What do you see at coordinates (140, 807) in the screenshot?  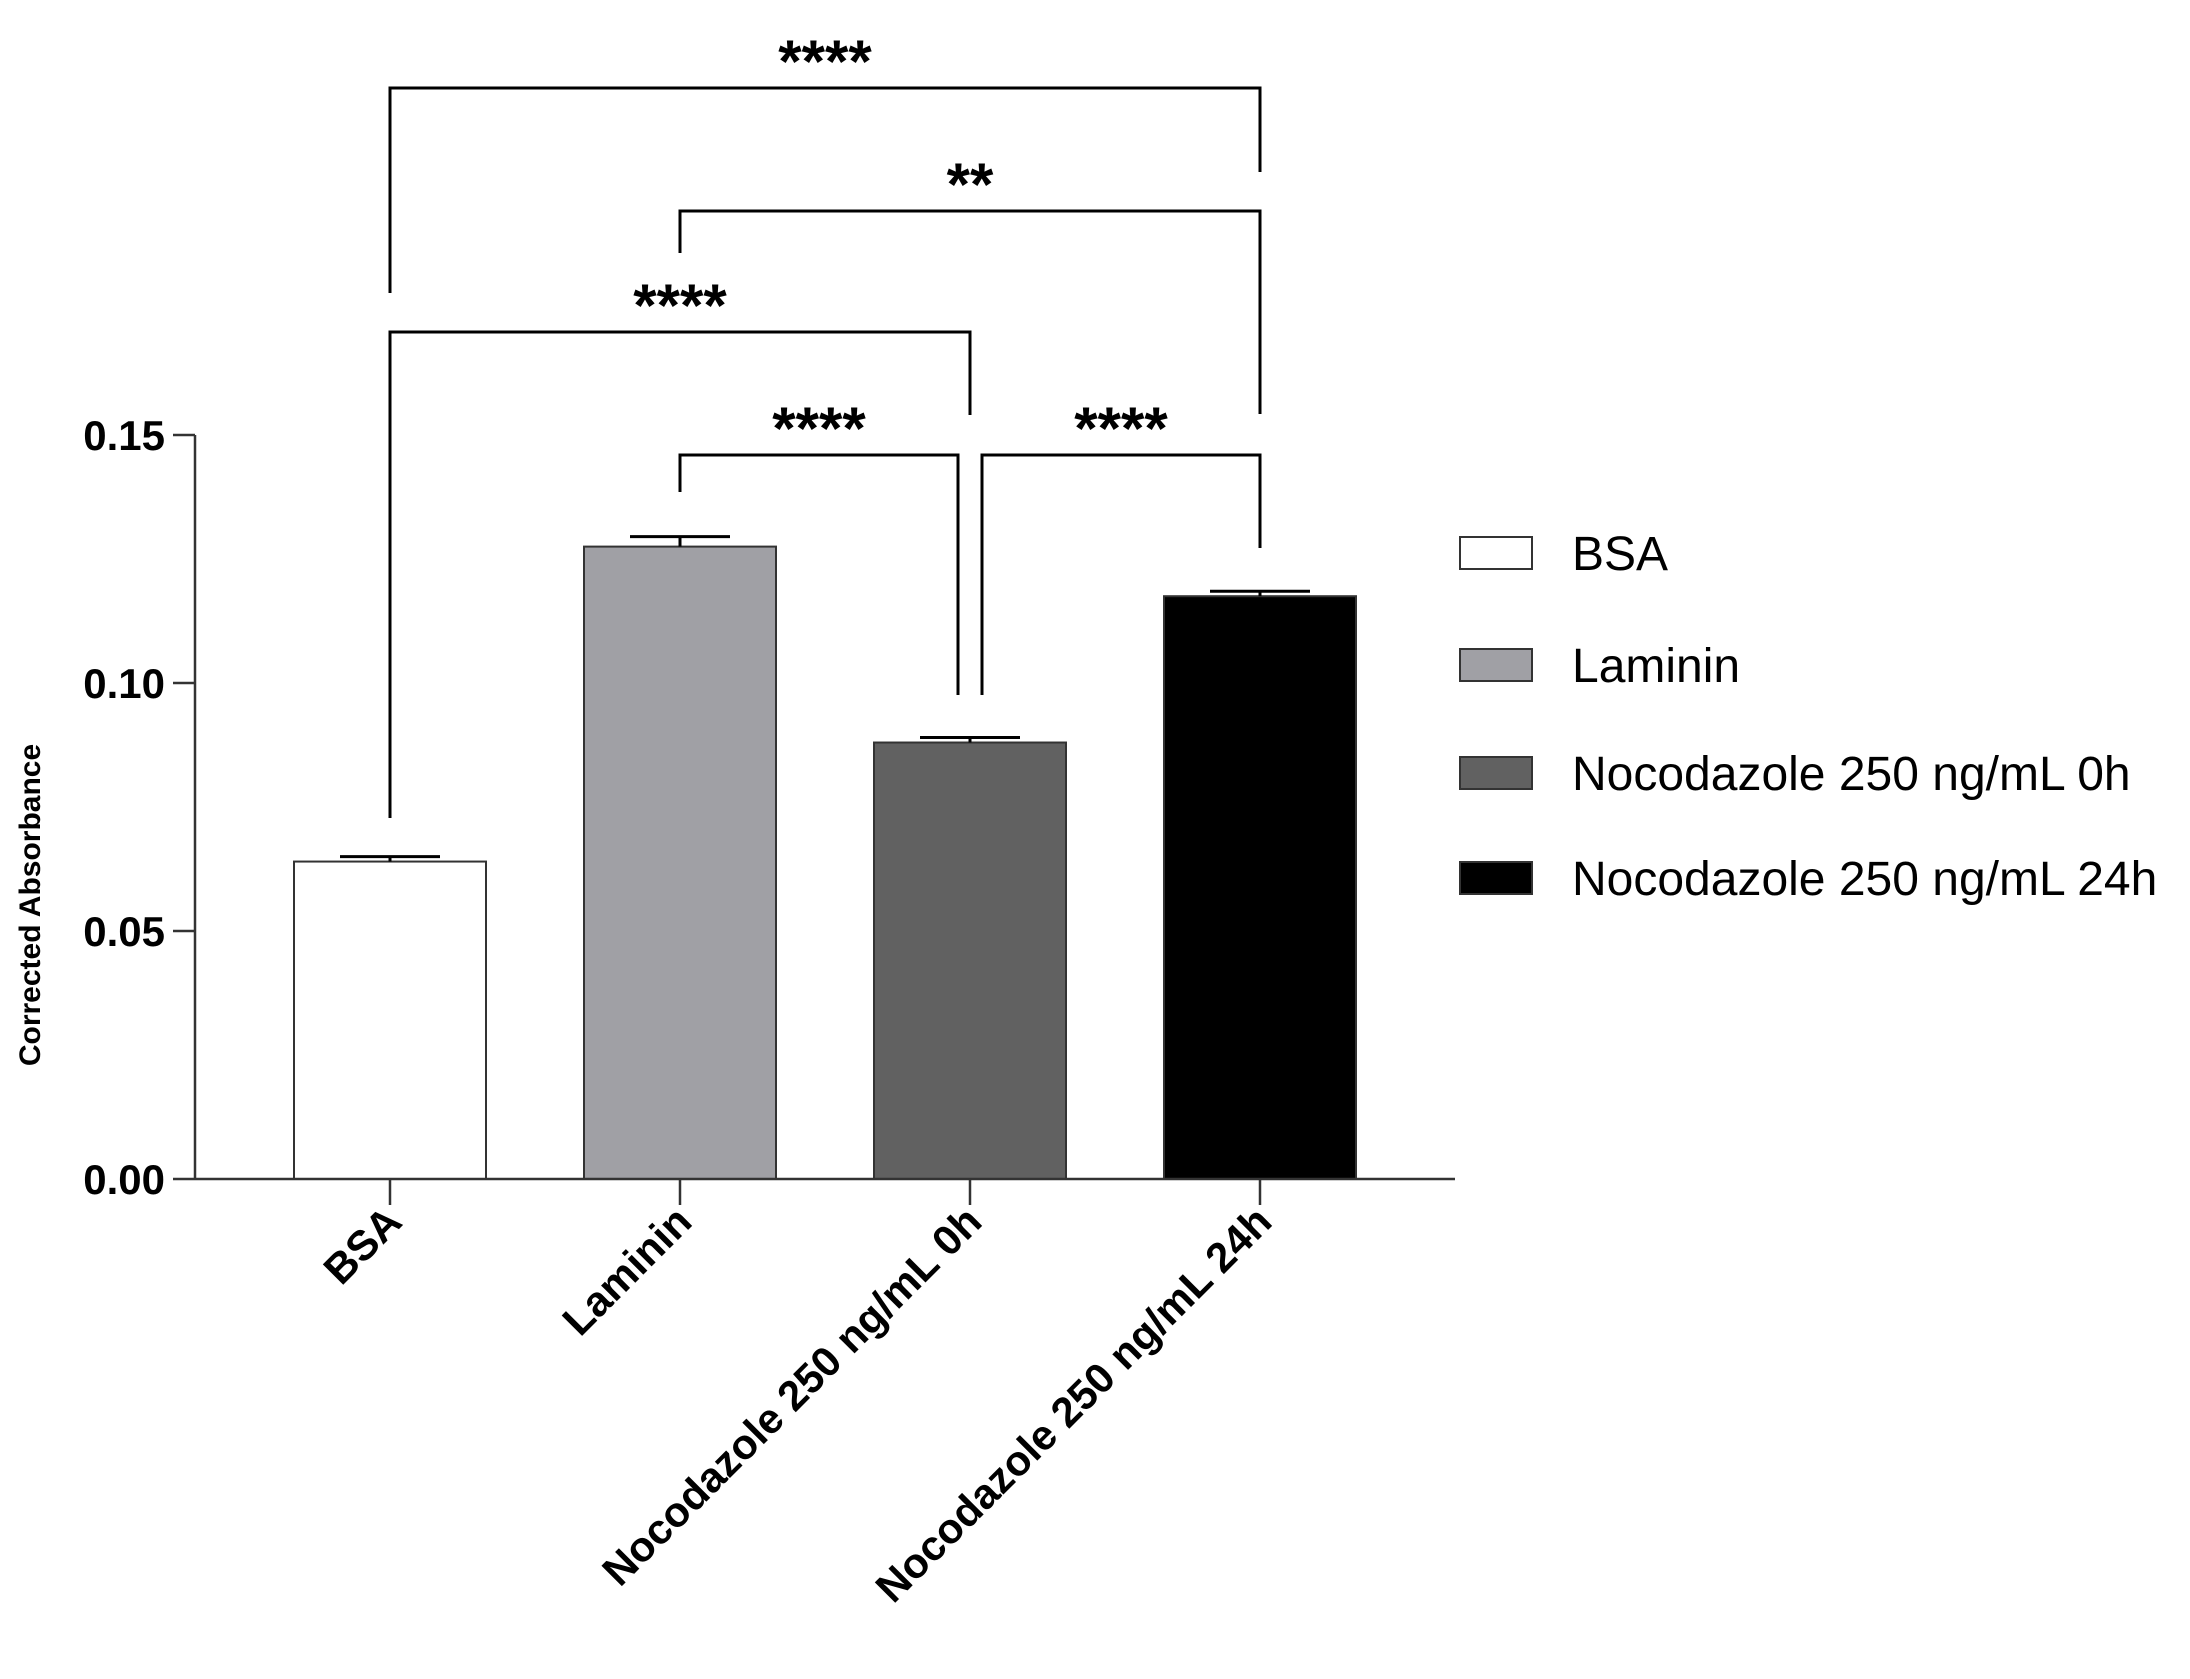 I see `y-axis: 0.00 0.05 0.10 0.15` at bounding box center [140, 807].